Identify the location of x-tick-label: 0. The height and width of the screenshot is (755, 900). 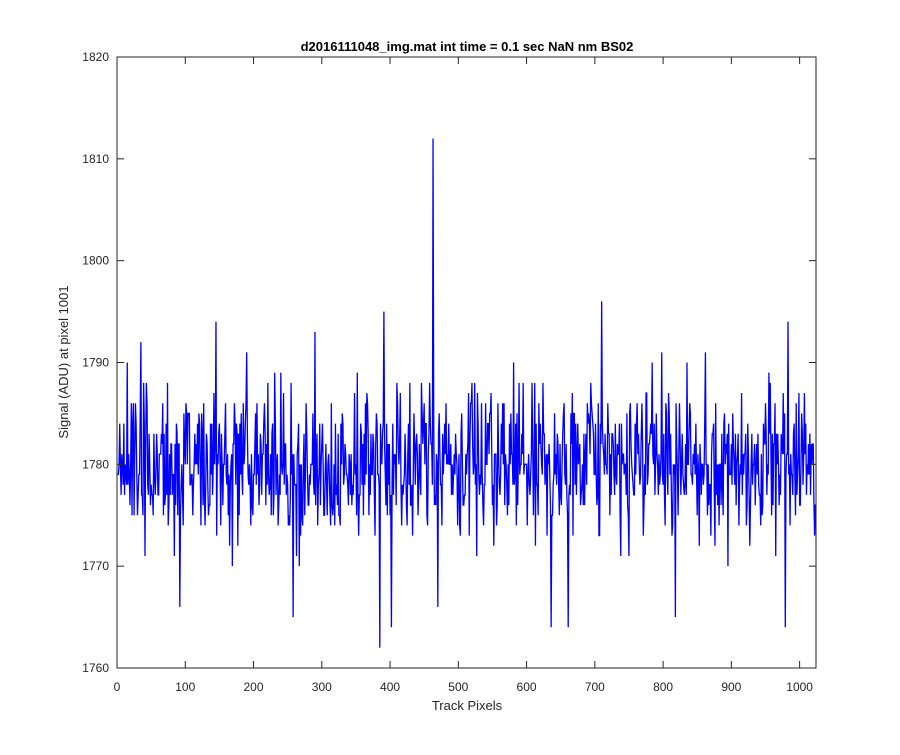
(117, 687).